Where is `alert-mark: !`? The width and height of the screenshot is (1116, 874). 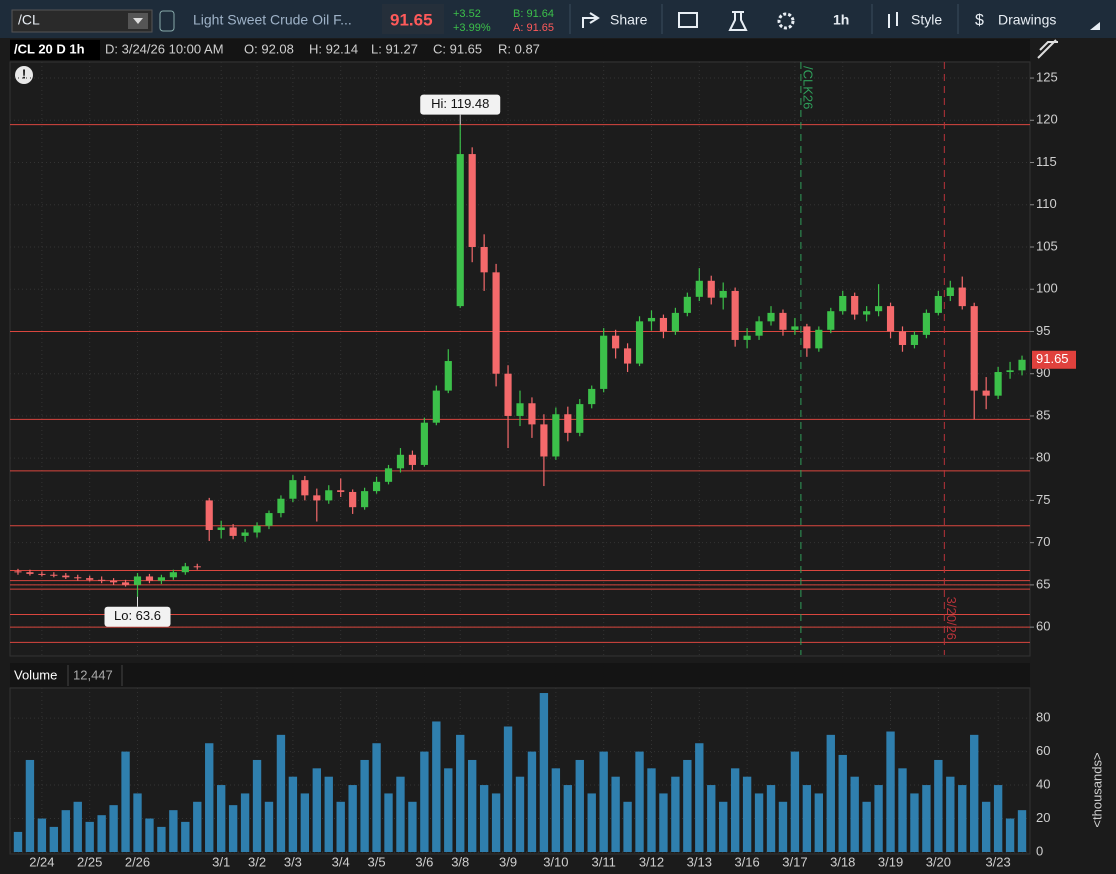 alert-mark: ! is located at coordinates (24, 73).